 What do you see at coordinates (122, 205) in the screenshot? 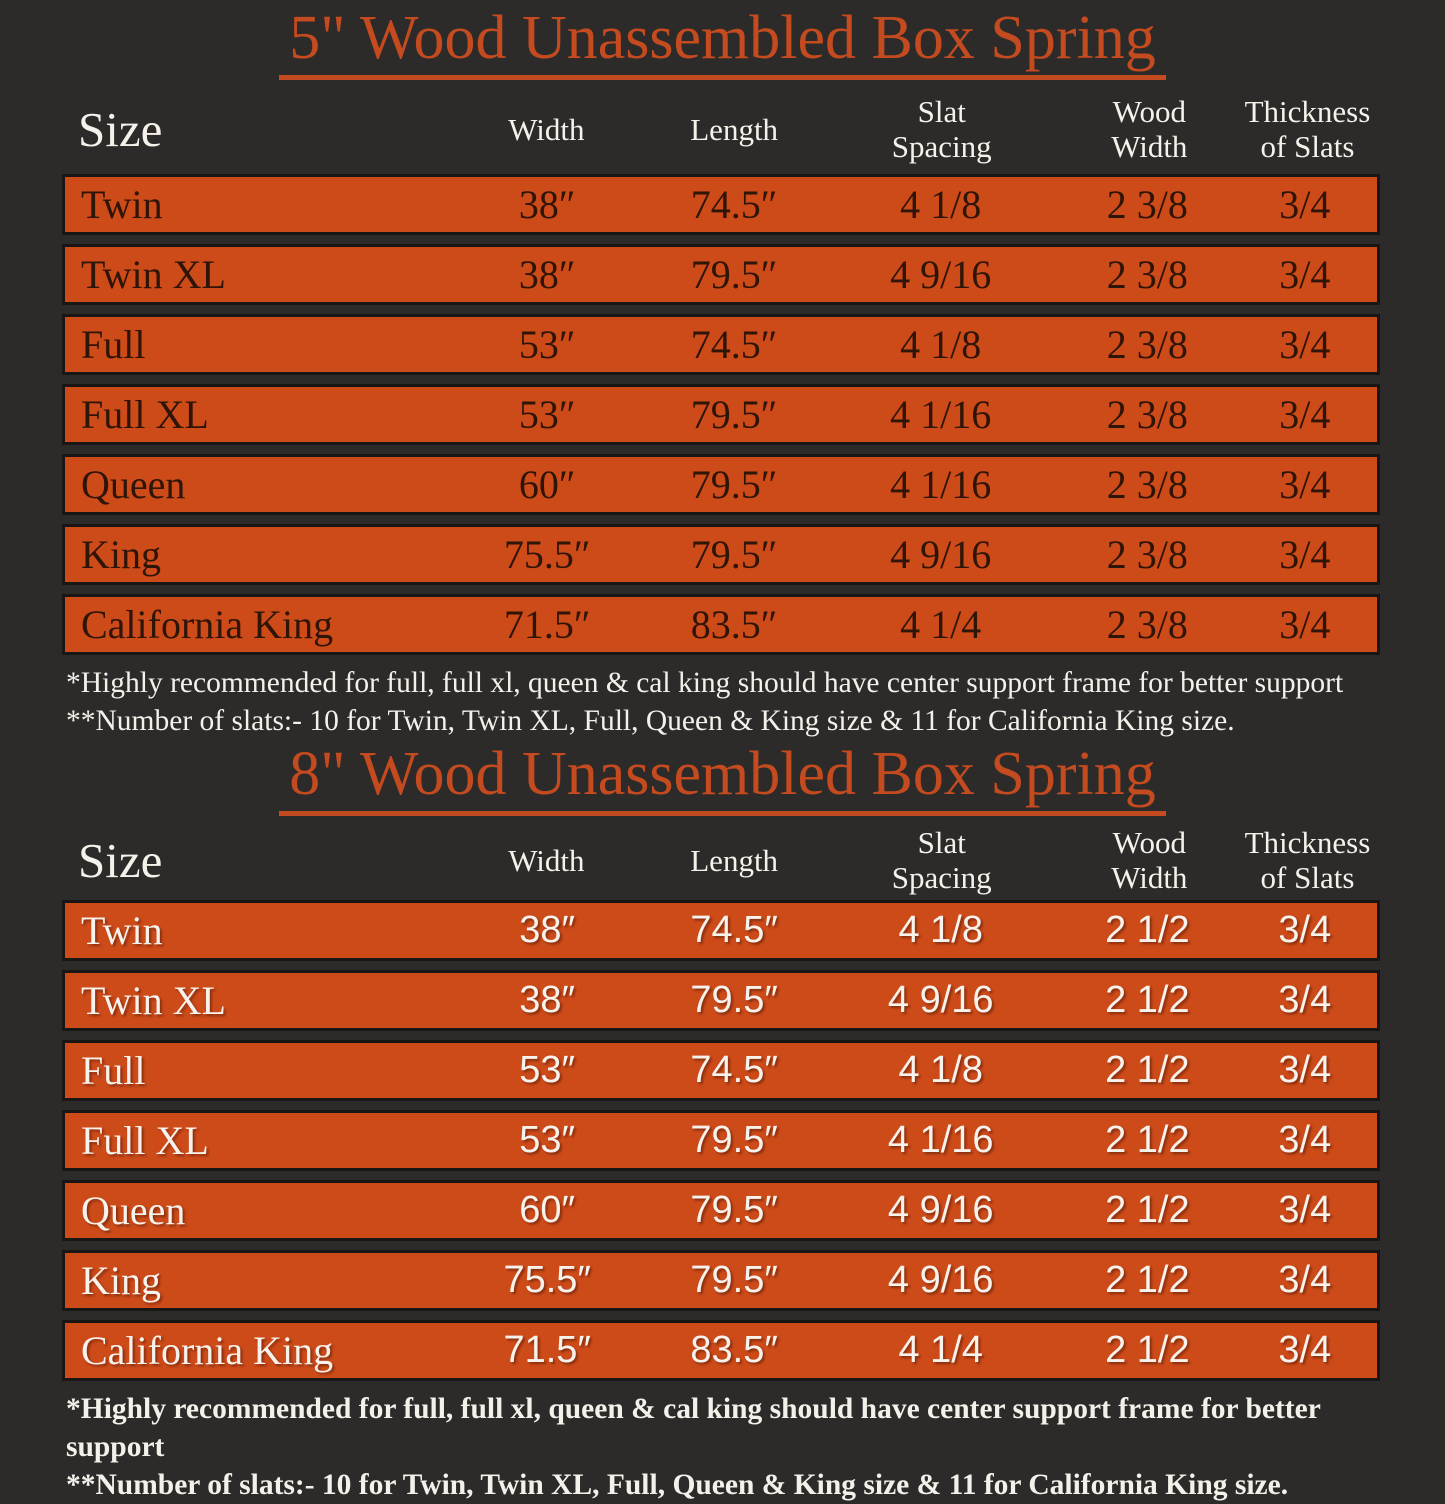
I see `cell-size: Twin` at bounding box center [122, 205].